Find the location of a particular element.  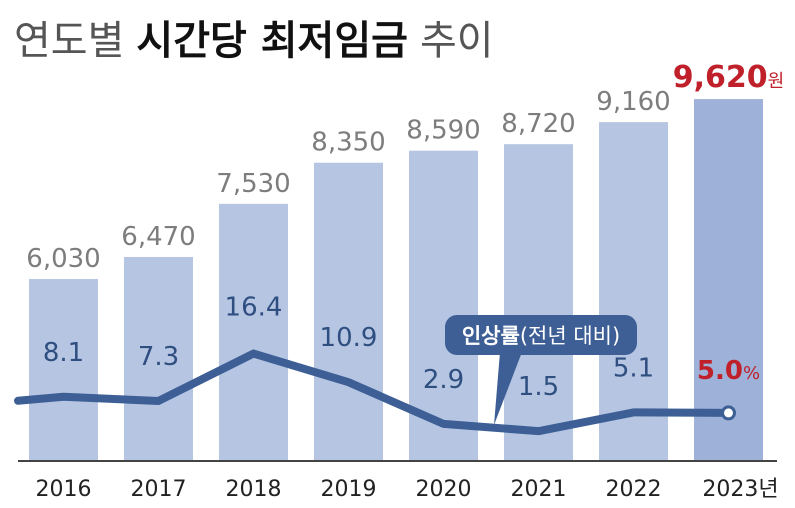

rate-callout: 인상률(전년 대비) is located at coordinates (541, 370).